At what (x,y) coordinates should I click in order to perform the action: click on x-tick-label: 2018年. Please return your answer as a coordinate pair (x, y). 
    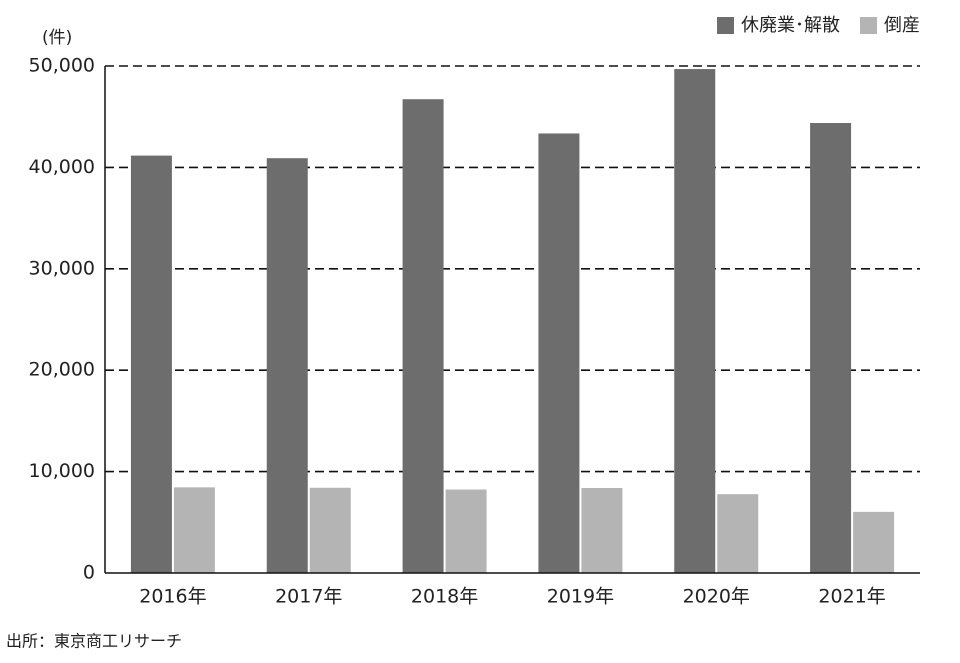
    Looking at the image, I should click on (444, 597).